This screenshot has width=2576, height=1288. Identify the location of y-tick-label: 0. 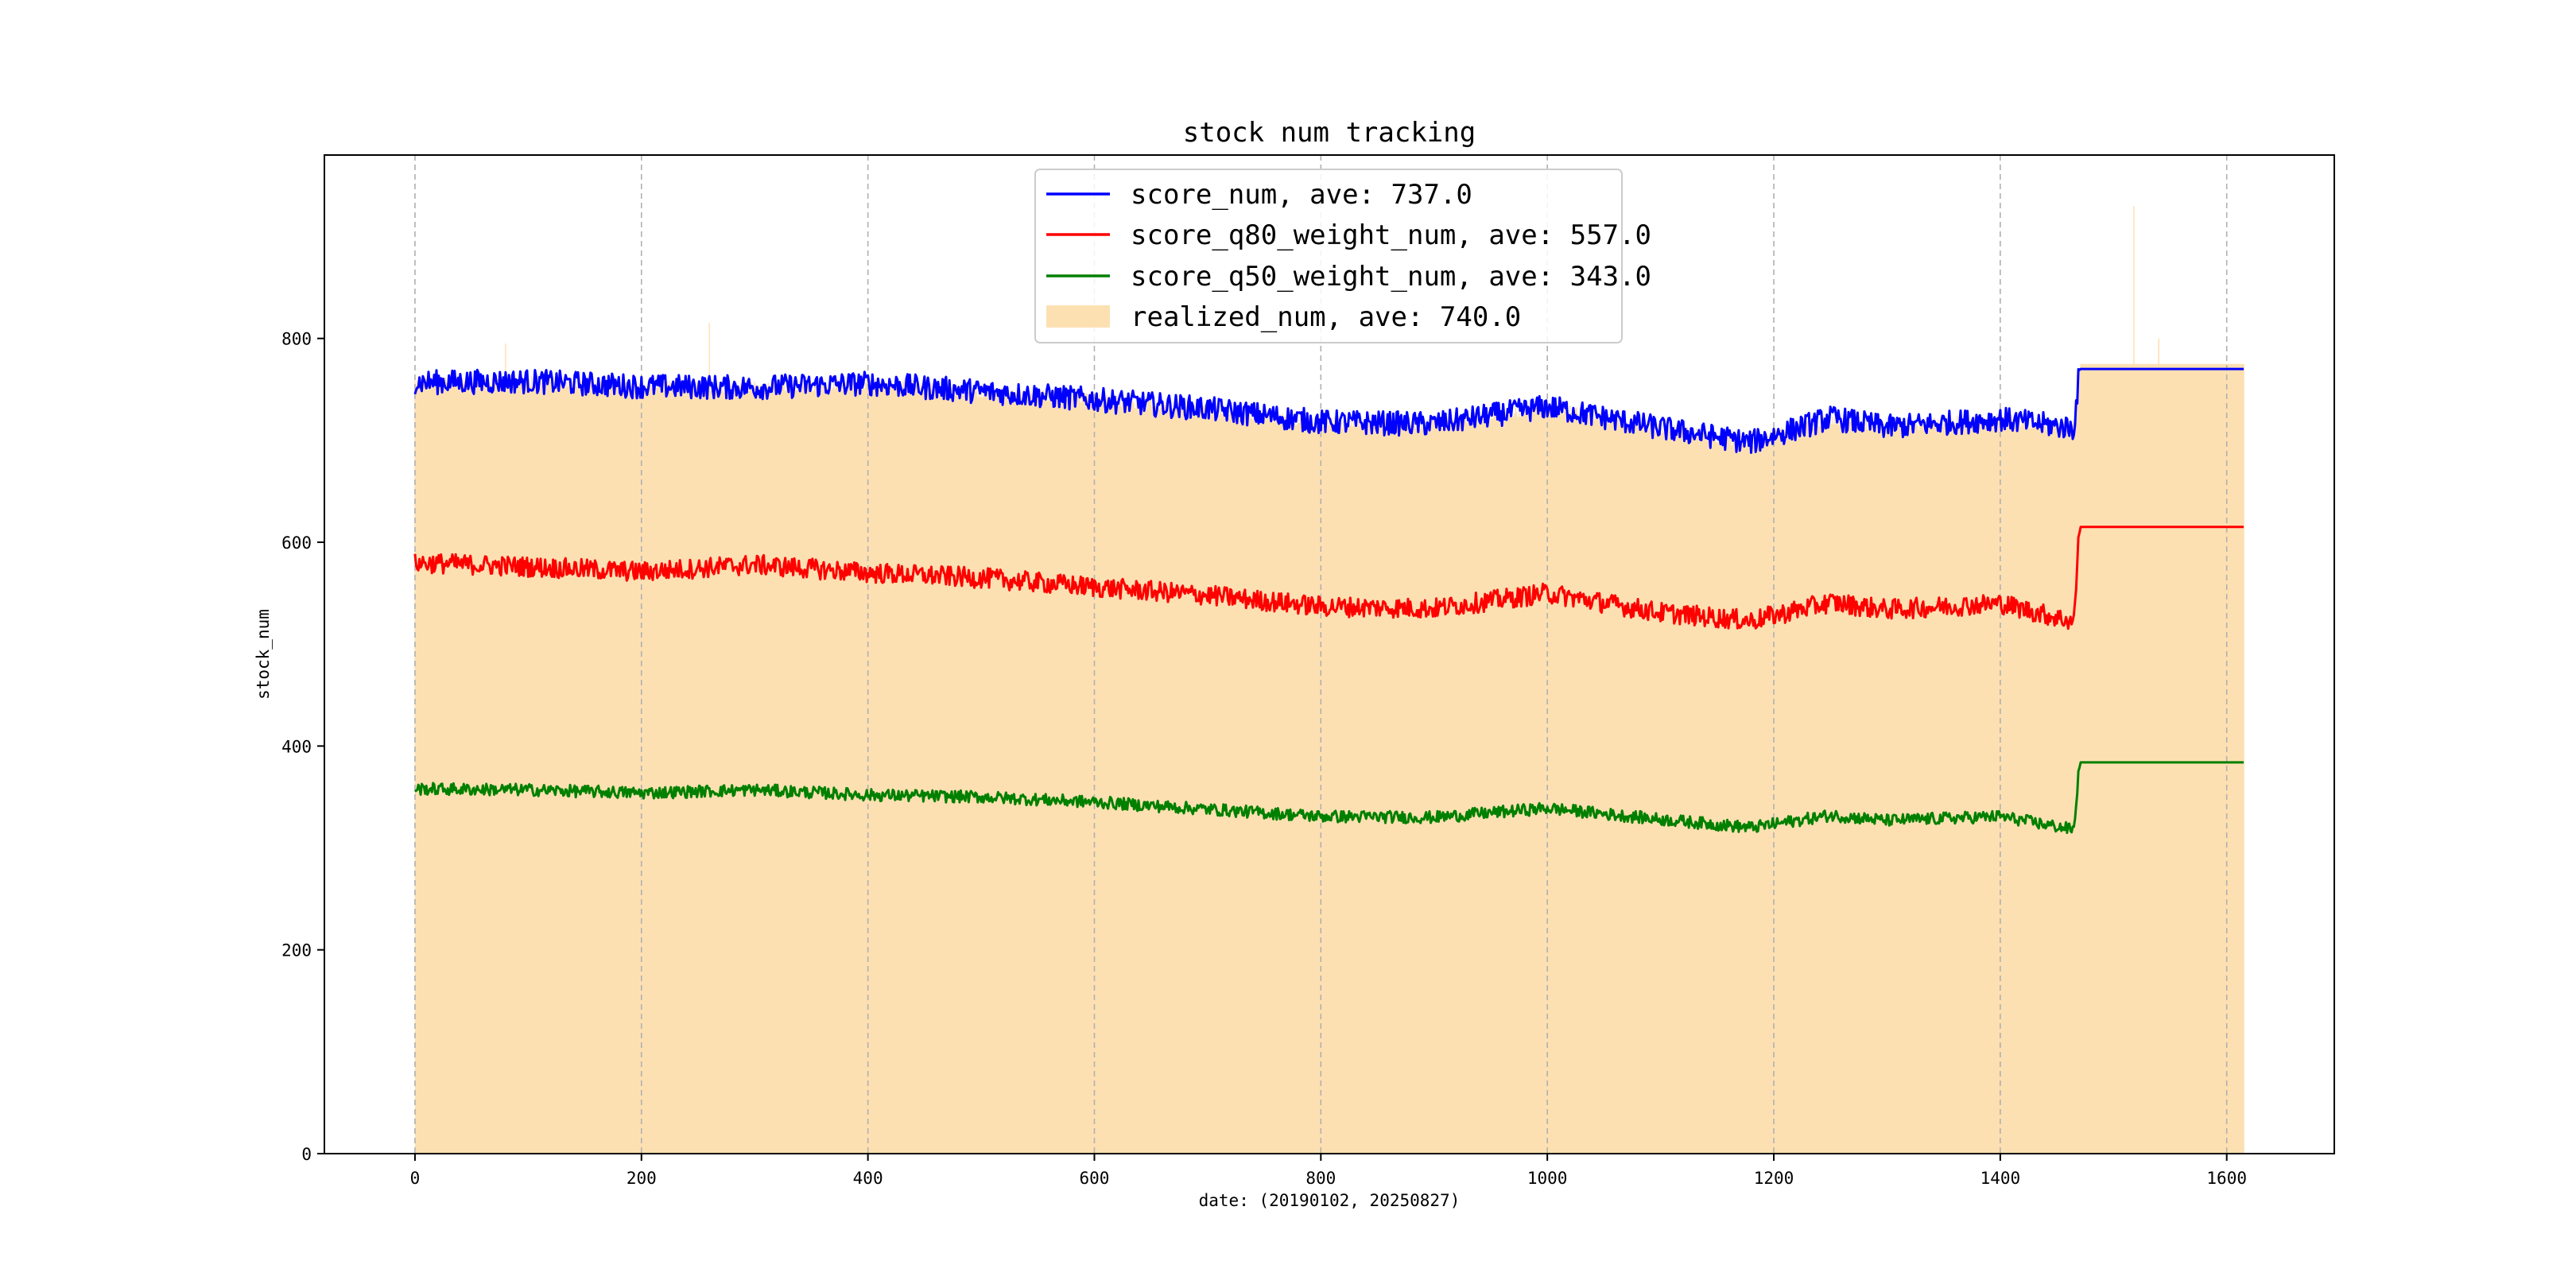
(306, 1155).